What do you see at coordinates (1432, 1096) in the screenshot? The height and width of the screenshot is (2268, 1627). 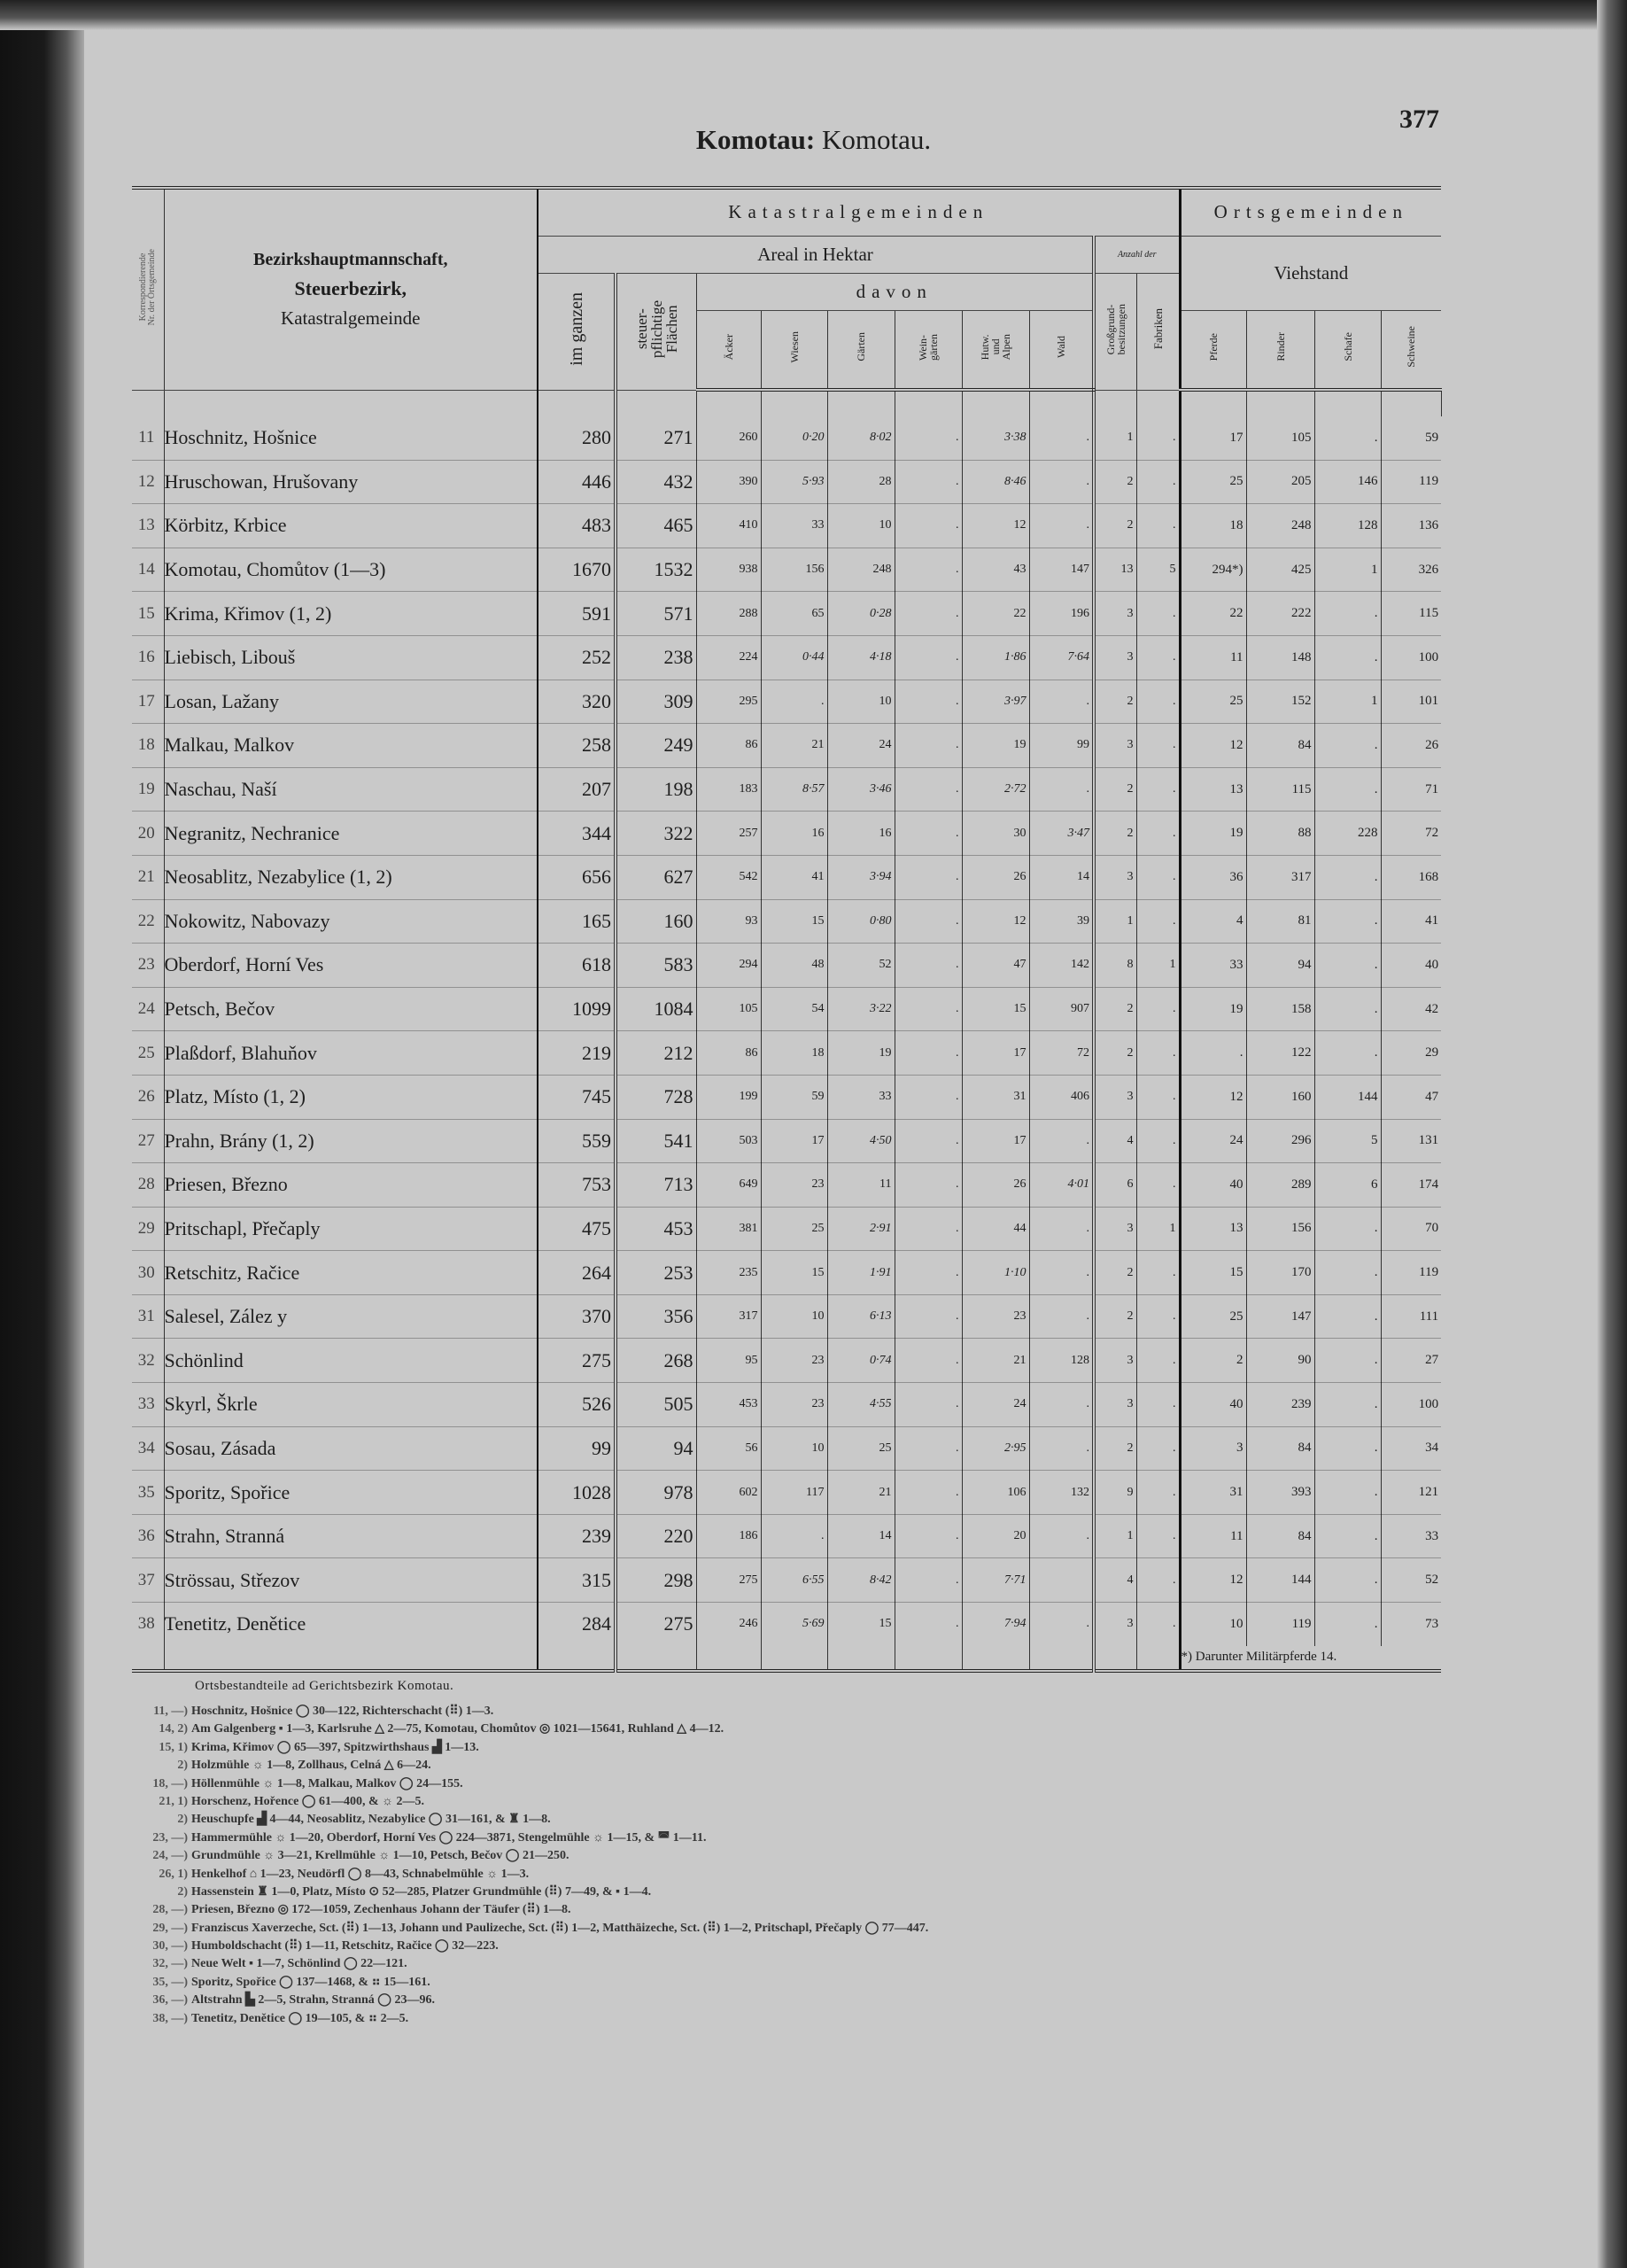 I see `cell-value: 47` at bounding box center [1432, 1096].